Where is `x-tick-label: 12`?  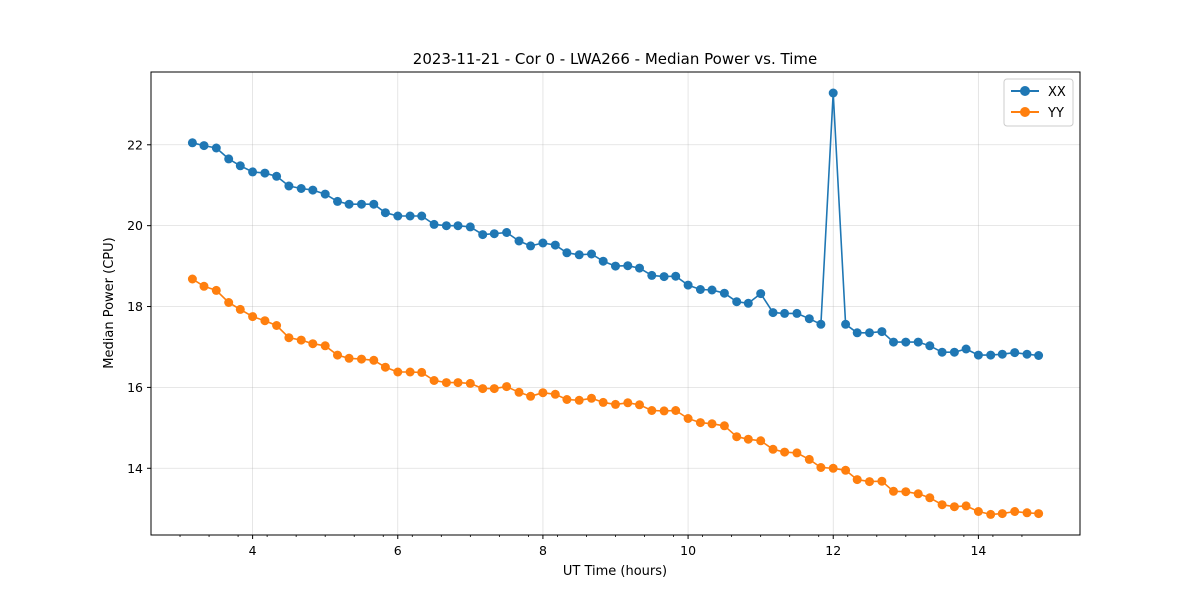
x-tick-label: 12 is located at coordinates (833, 550).